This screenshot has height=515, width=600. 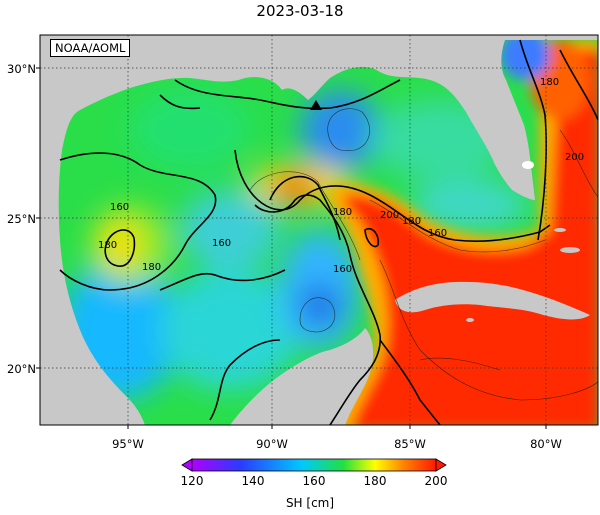 I want to click on lon-label: 95°W, so click(x=128, y=444).